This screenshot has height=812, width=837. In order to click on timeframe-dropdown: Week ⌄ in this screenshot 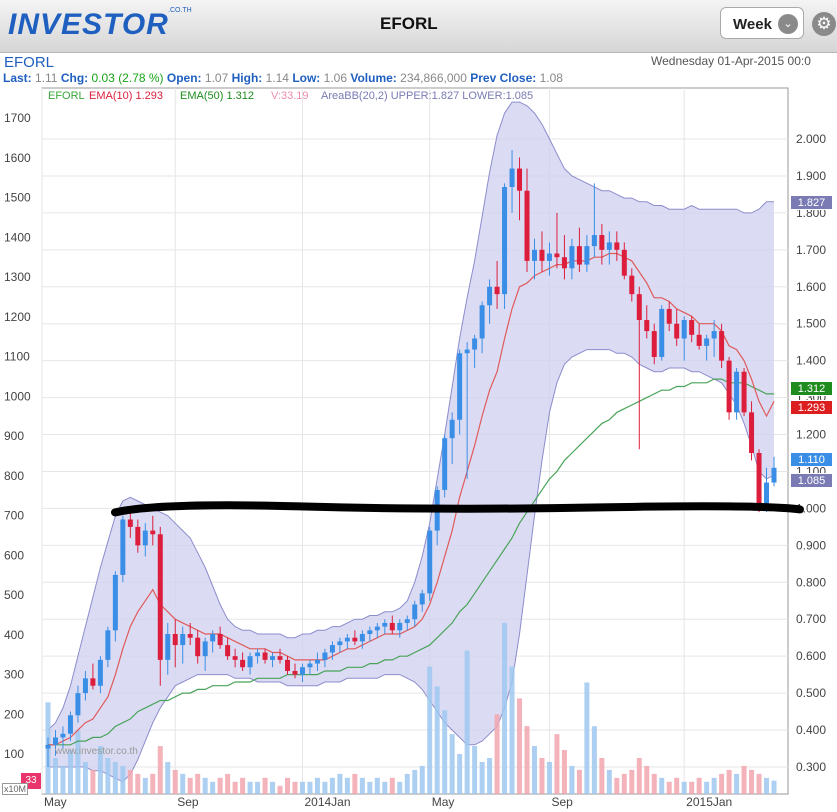, I will do `click(762, 23)`.